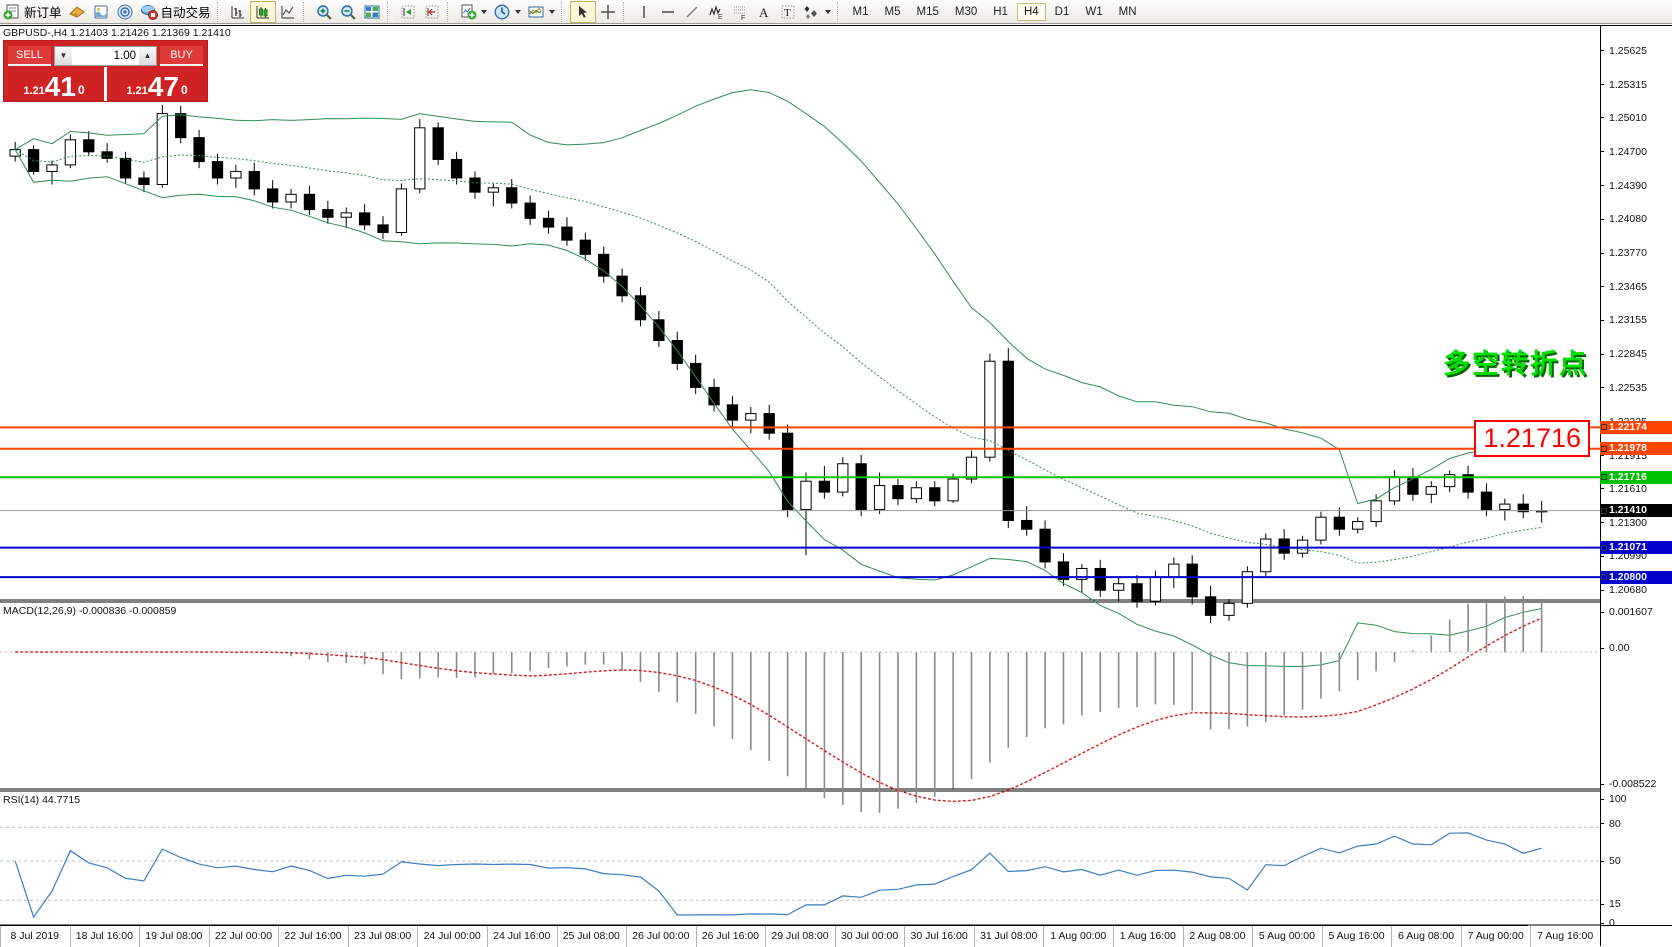  Describe the element at coordinates (1636, 186) in the screenshot. I see `price-tick: 1.24390` at that location.